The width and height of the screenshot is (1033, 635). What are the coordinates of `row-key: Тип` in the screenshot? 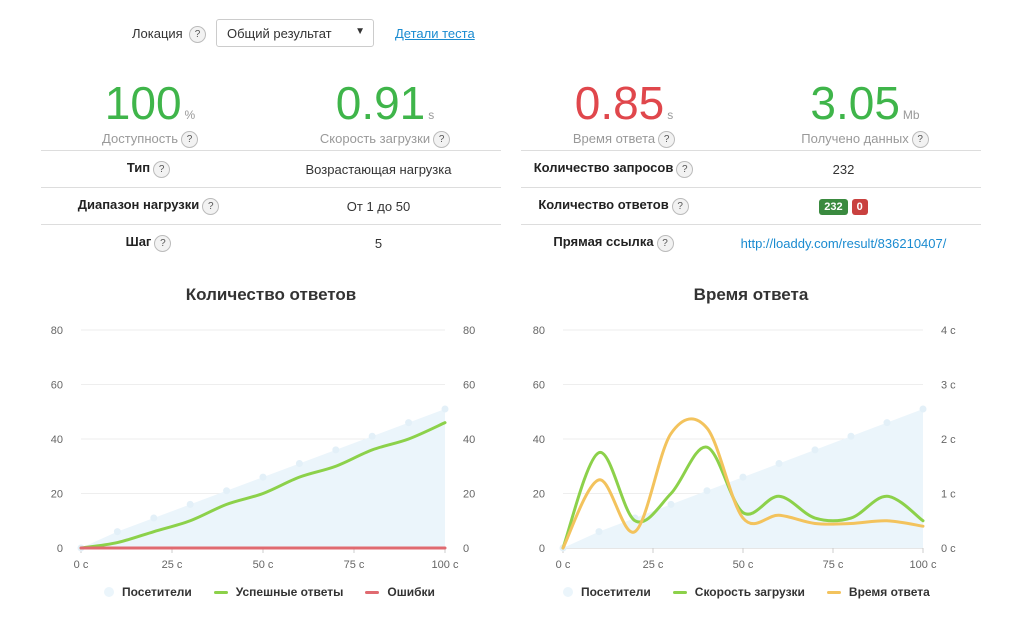 It's located at (138, 168).